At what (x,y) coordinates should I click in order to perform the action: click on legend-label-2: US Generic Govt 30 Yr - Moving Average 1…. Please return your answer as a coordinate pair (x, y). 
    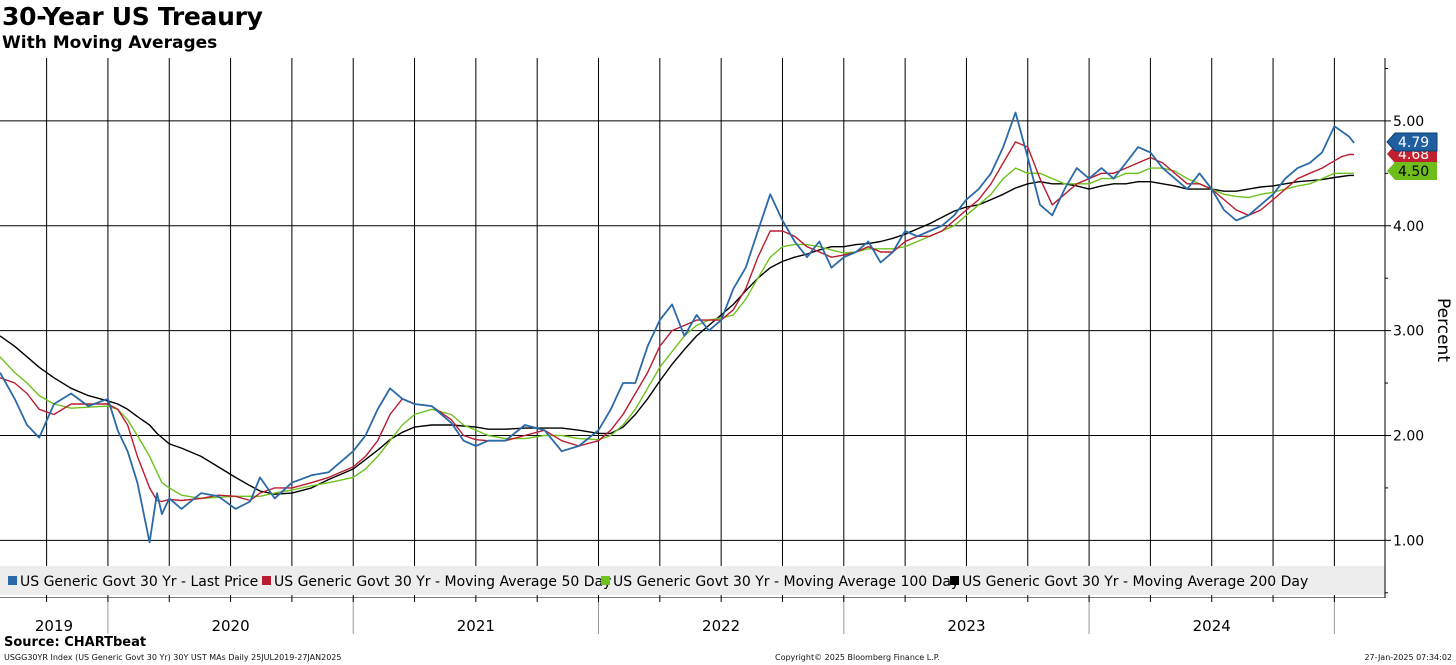
    Looking at the image, I should click on (786, 582).